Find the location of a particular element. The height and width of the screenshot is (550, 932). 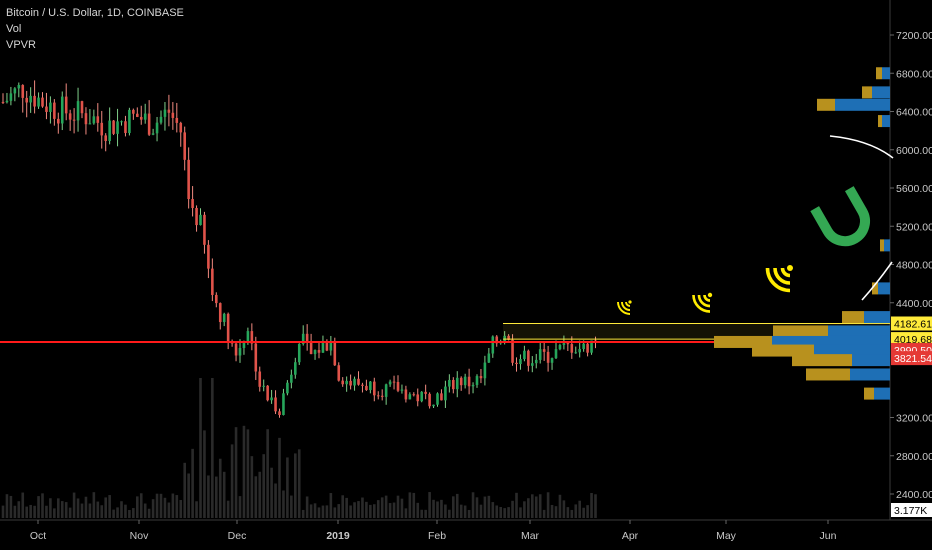

time-tick-label: Apr is located at coordinates (630, 536).